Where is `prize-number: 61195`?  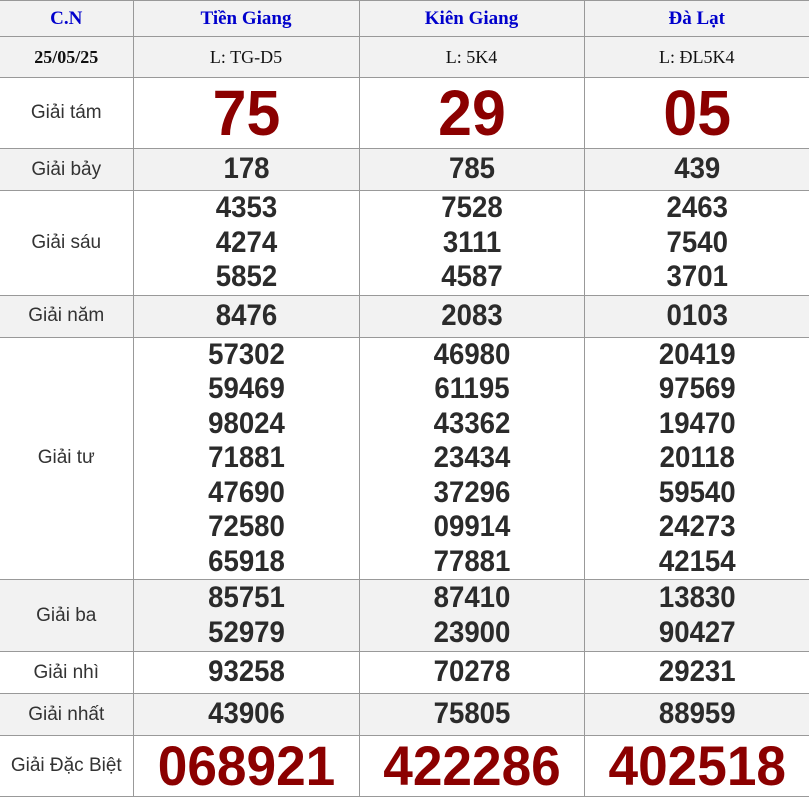 prize-number: 61195 is located at coordinates (471, 388).